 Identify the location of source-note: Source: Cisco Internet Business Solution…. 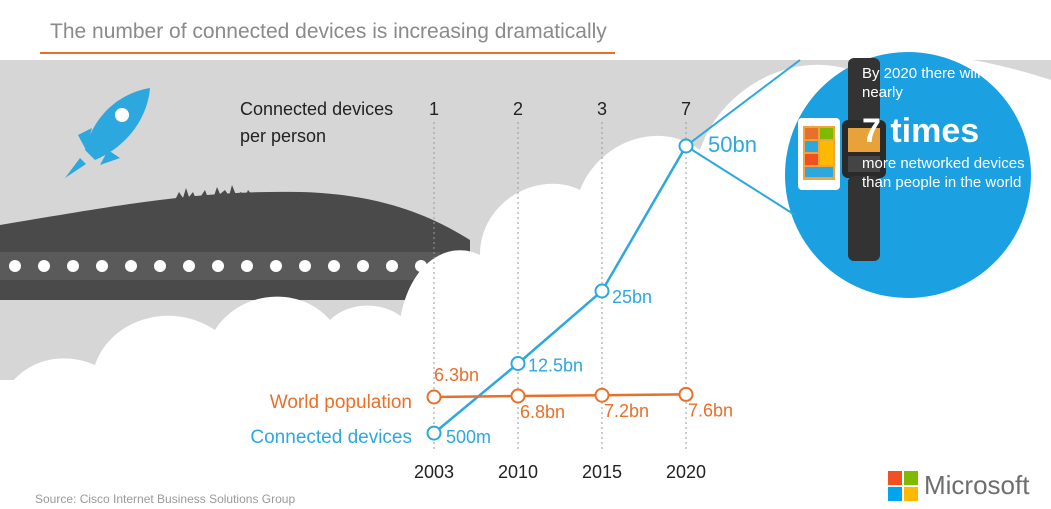
(165, 499).